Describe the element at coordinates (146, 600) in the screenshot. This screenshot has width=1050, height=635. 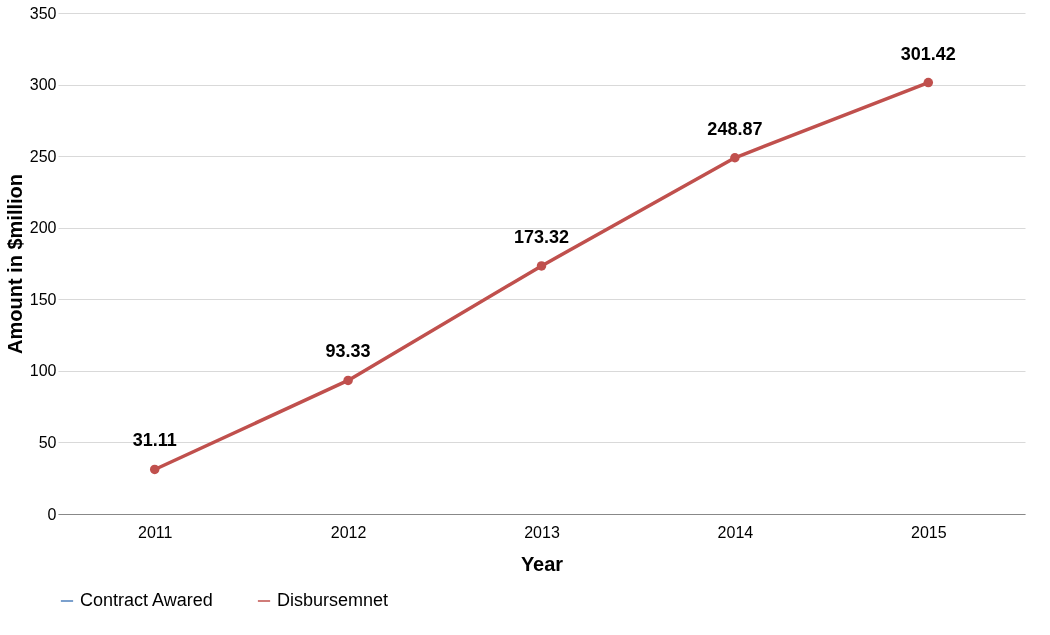
I see `legend-label: Contract Awared` at that location.